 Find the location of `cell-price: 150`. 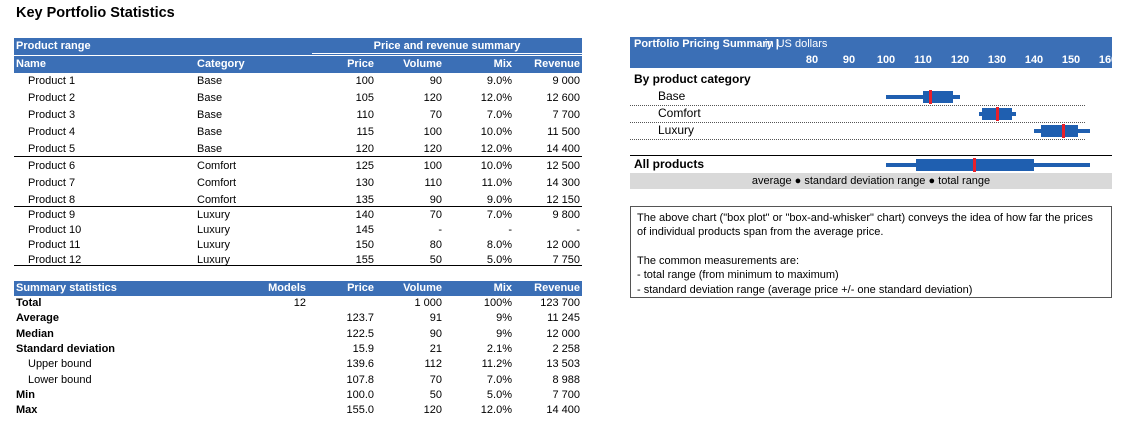

cell-price: 150 is located at coordinates (364, 245).